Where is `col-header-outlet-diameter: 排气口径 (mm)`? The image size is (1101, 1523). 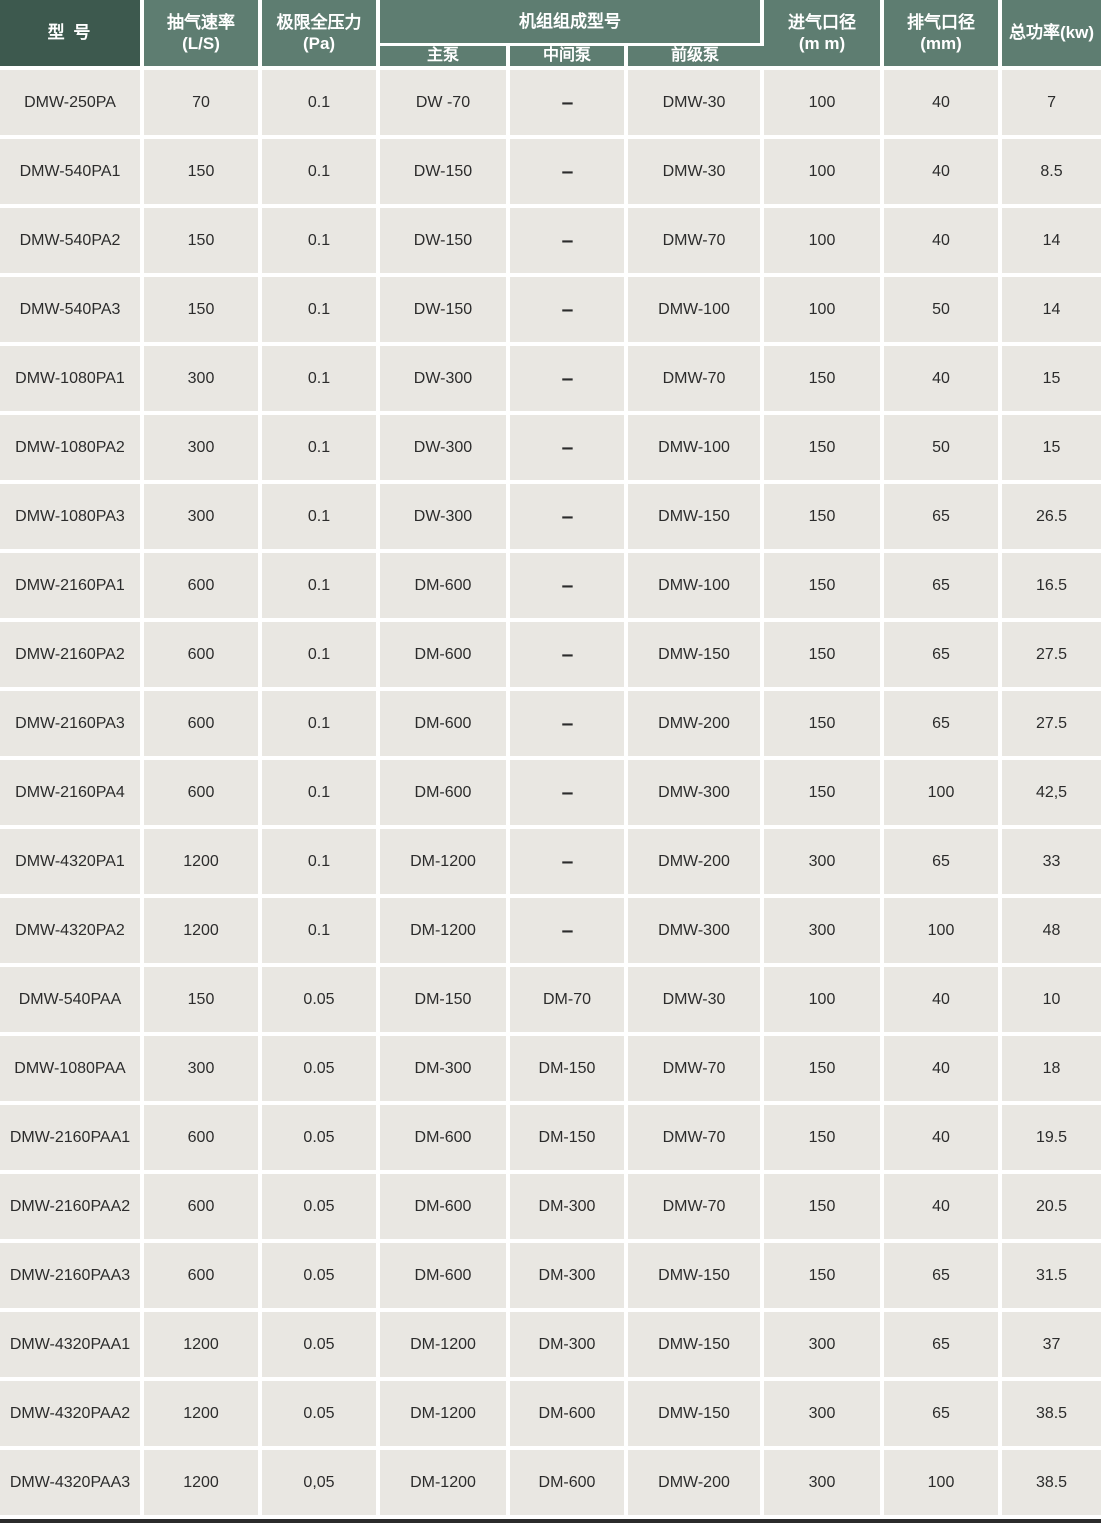
col-header-outlet-diameter: 排气口径 (mm) is located at coordinates (942, 35).